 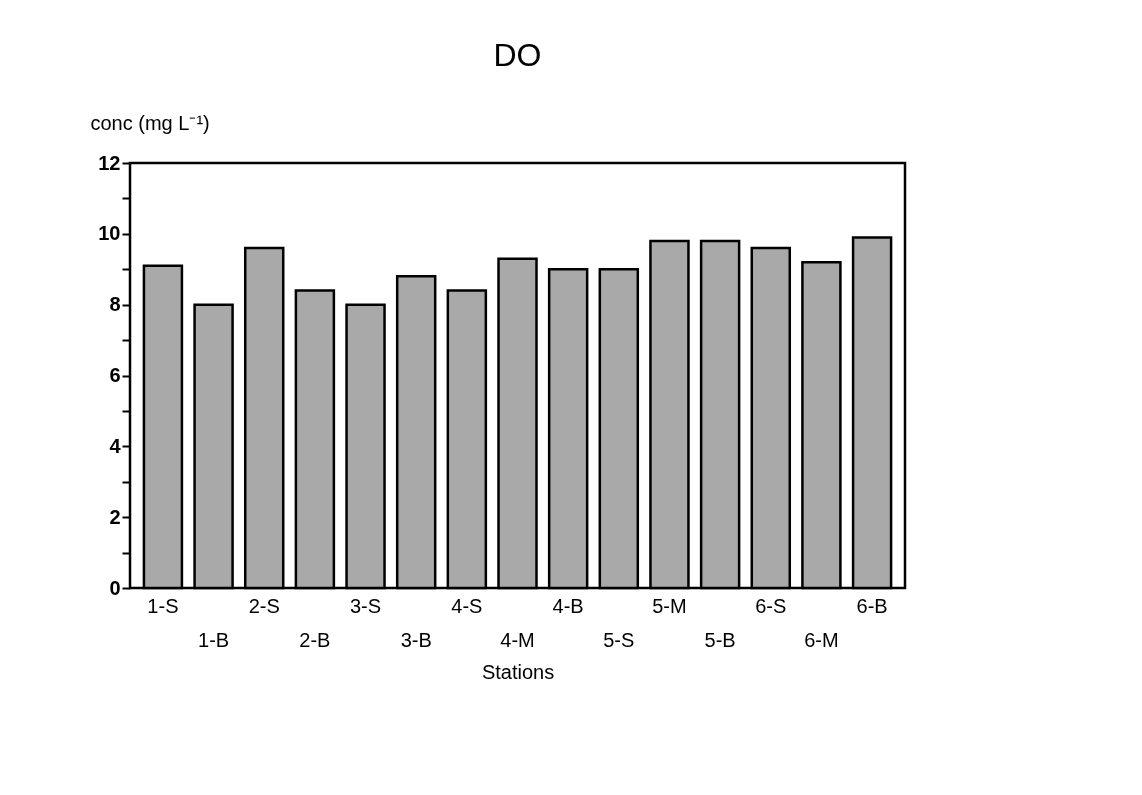 What do you see at coordinates (771, 605) in the screenshot?
I see `x-tick-label: 6-S` at bounding box center [771, 605].